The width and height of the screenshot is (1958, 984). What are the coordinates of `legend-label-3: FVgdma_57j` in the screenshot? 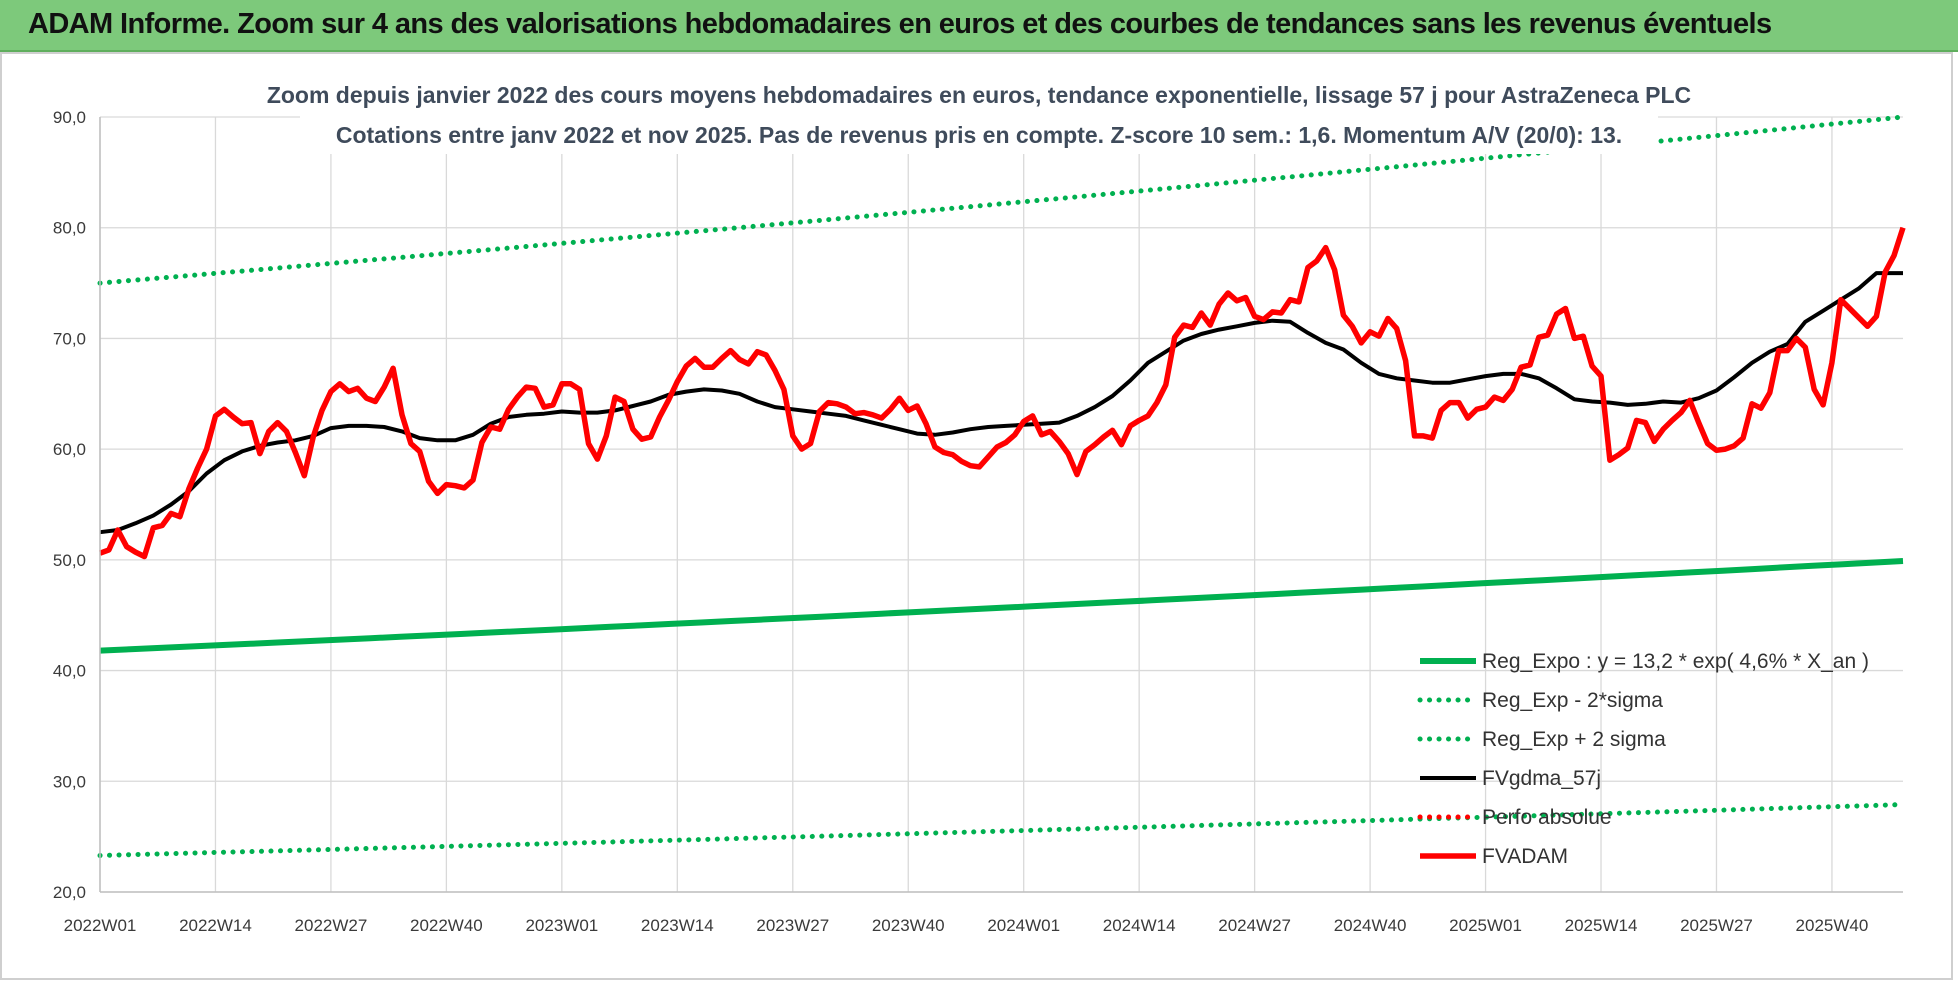 It's located at (1541, 778).